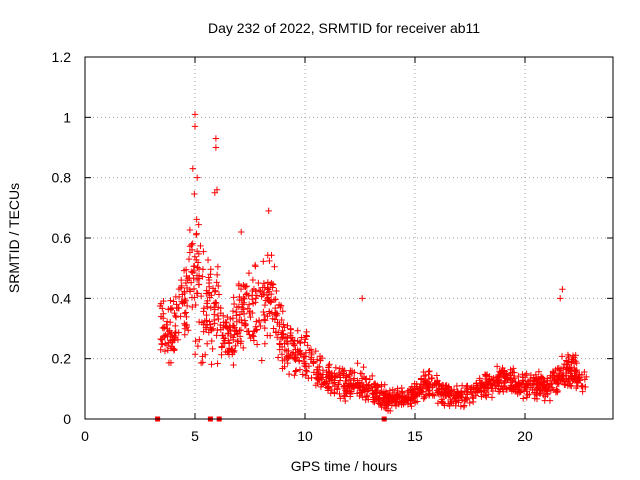  What do you see at coordinates (525, 436) in the screenshot?
I see `x-tick-label: 20` at bounding box center [525, 436].